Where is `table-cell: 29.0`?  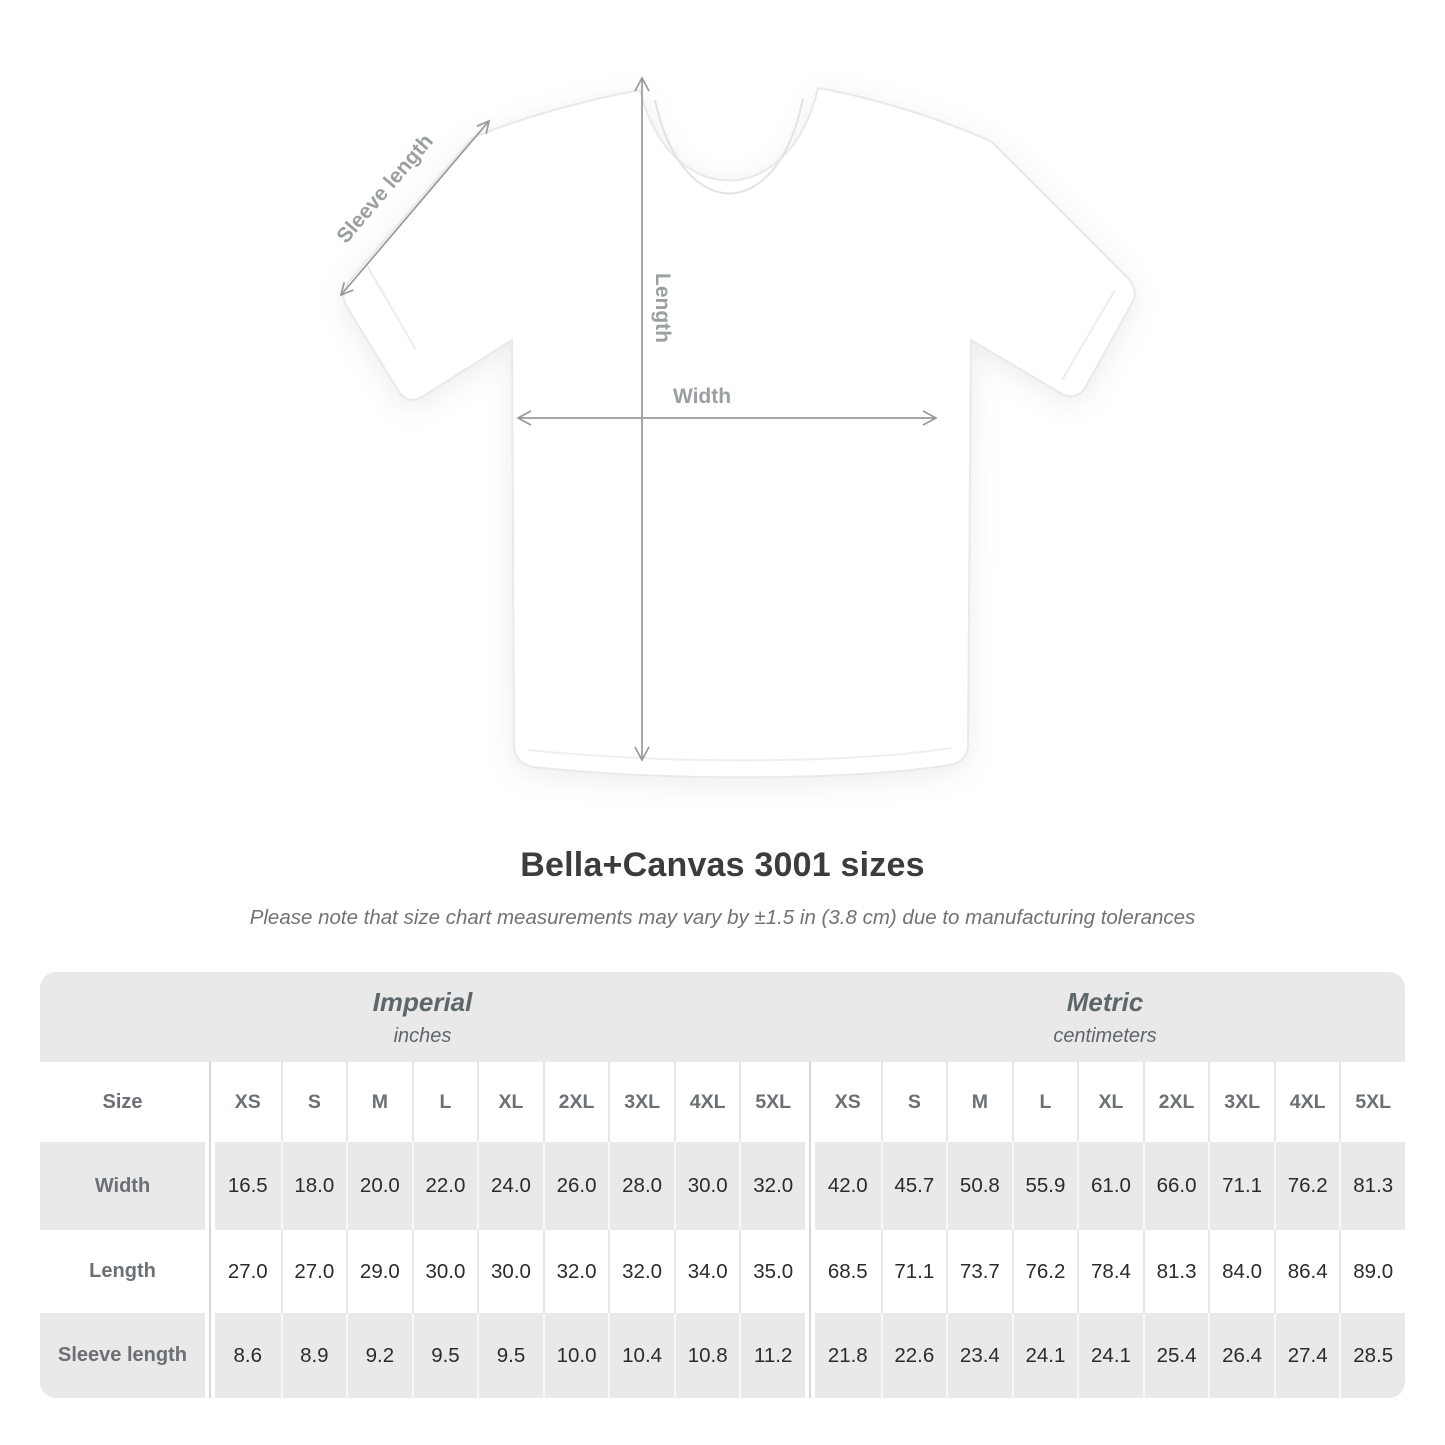 table-cell: 29.0 is located at coordinates (379, 1271).